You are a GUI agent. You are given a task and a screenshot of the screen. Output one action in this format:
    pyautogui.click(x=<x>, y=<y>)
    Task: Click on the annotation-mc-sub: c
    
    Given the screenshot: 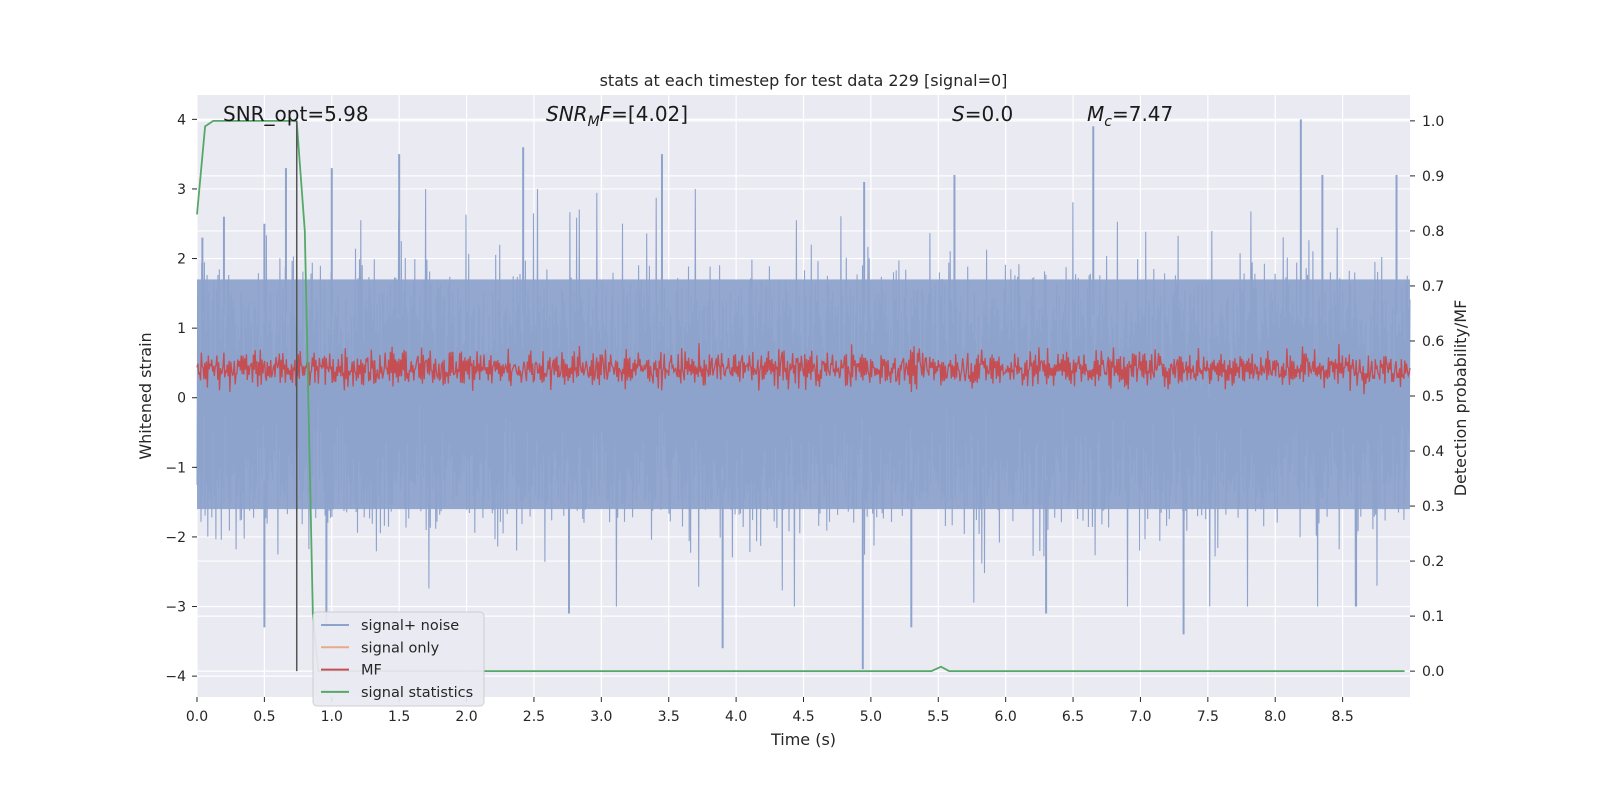 What is the action you would take?
    pyautogui.click(x=1108, y=122)
    